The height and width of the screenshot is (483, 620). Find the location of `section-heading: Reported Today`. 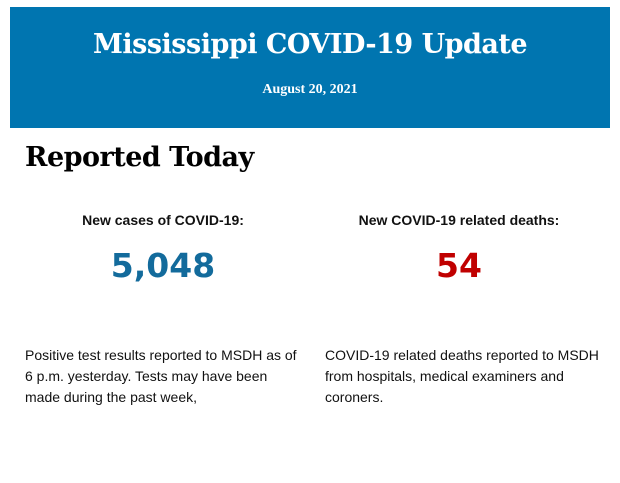

section-heading: Reported Today is located at coordinates (139, 157).